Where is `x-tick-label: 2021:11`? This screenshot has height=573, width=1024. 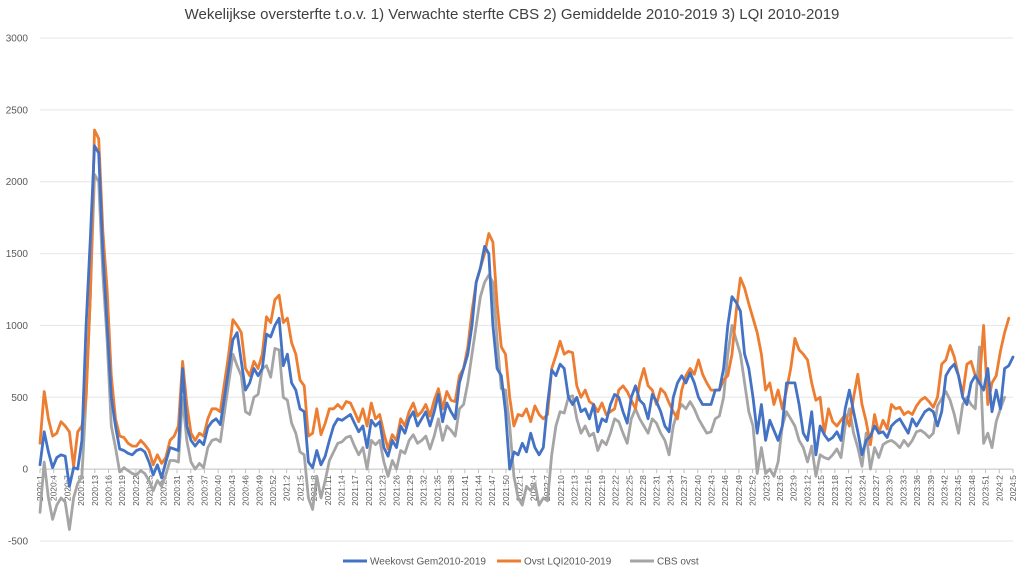
x-tick-label: 2021:11 is located at coordinates (328, 490).